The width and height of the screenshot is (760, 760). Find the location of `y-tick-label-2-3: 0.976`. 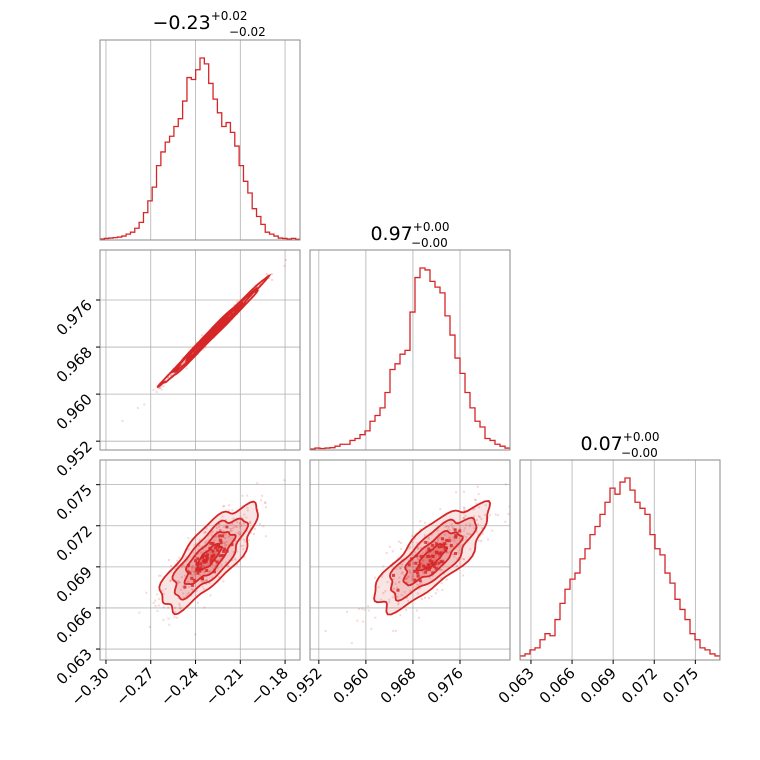

y-tick-label-2-3: 0.976 is located at coordinates (74, 317).